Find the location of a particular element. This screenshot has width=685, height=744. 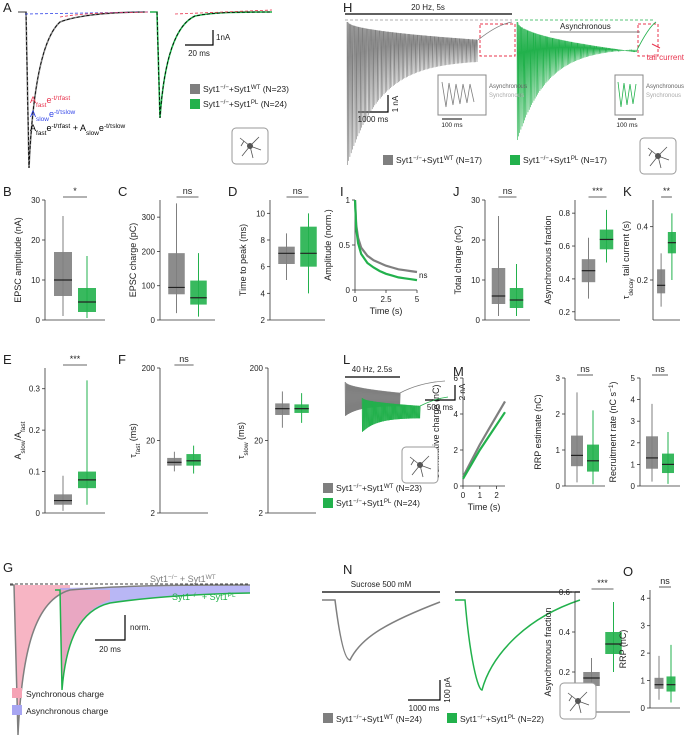

y-tick-label: 0.3 is located at coordinates (35, 389).